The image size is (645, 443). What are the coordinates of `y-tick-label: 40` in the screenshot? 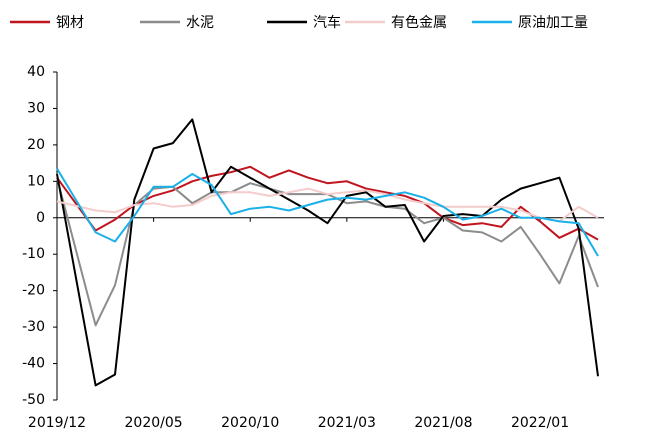 It's located at (36, 72).